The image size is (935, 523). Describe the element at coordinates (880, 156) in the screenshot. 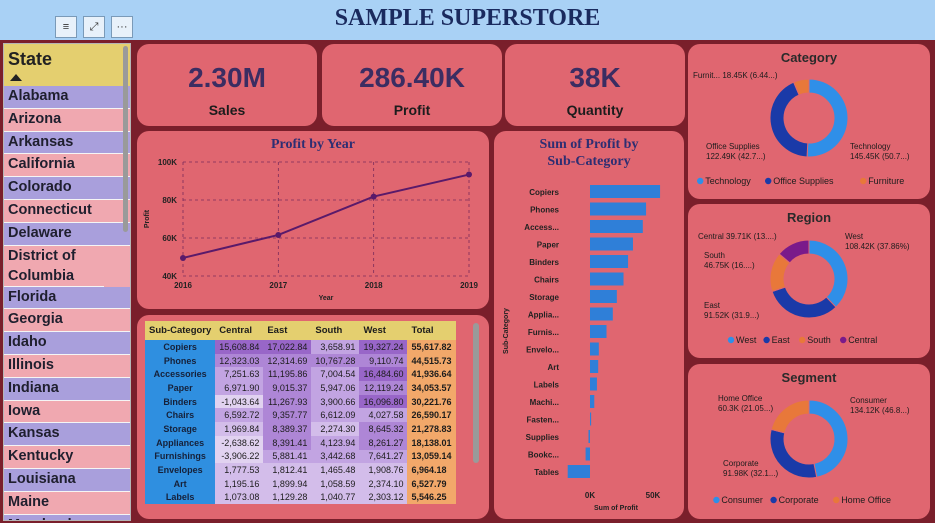

I see `donut-data-label: 145.45K (50.7...)` at that location.